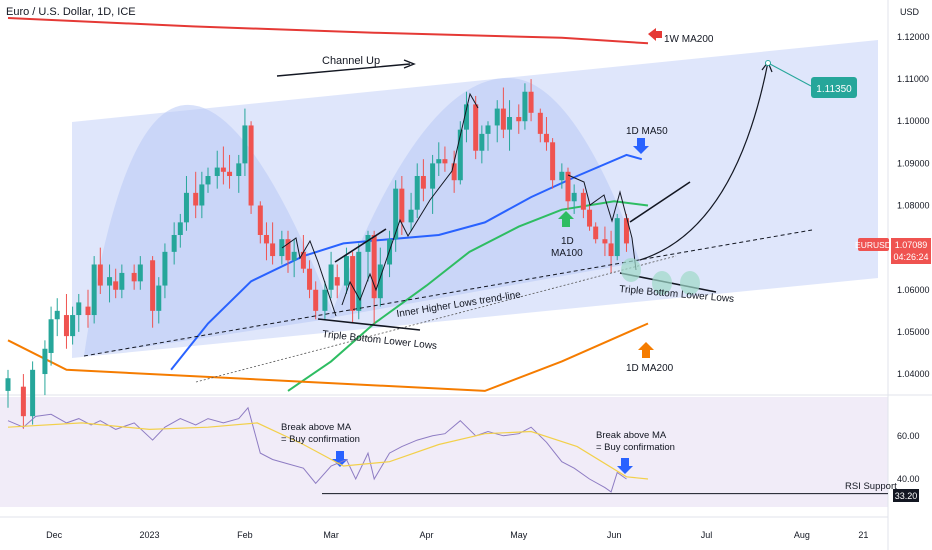 The width and height of the screenshot is (932, 550). What do you see at coordinates (328, 451) in the screenshot?
I see `rsi-ma-line` at bounding box center [328, 451].